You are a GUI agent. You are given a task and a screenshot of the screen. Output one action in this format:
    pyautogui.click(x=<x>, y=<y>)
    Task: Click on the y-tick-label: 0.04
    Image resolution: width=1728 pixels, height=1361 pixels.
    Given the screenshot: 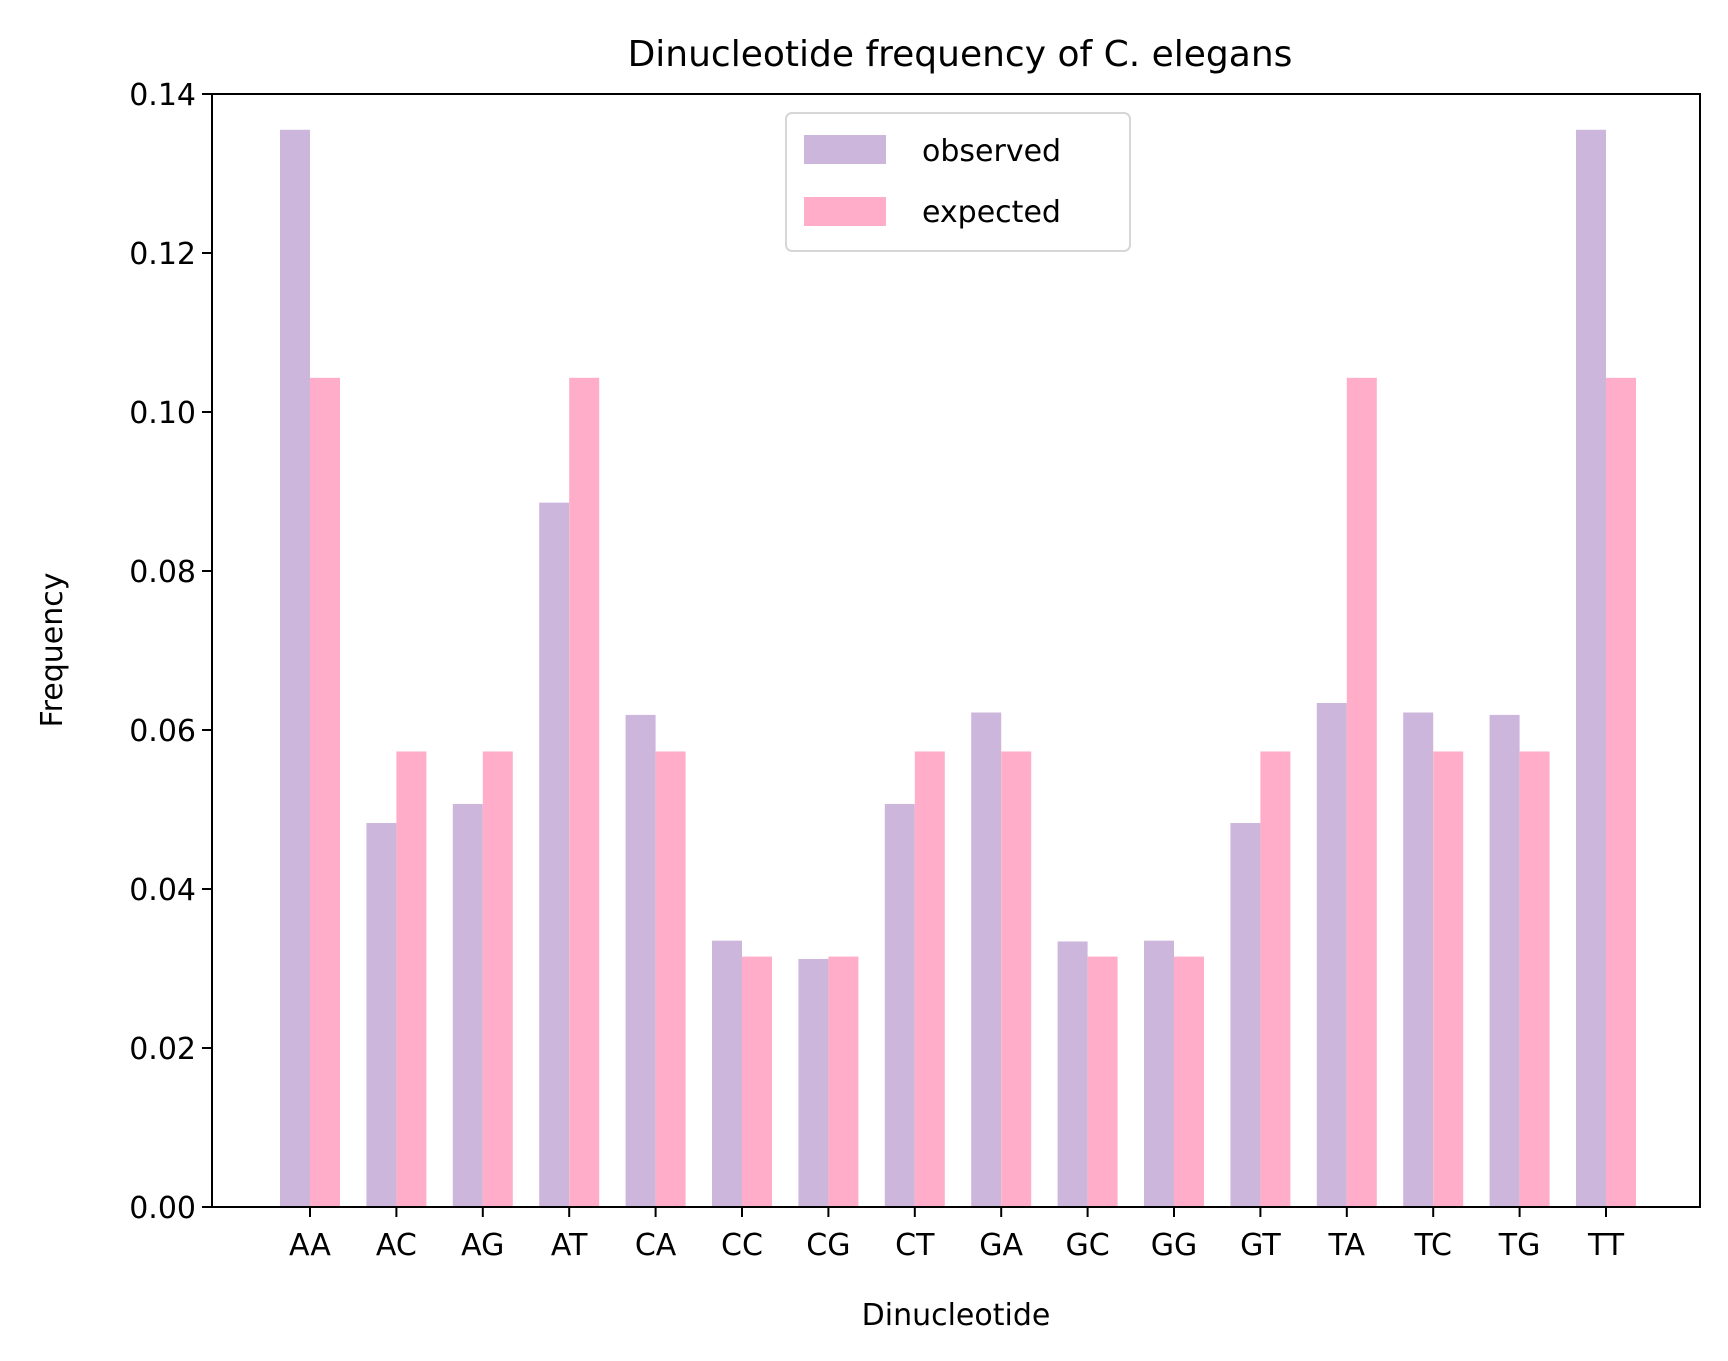 What is the action you would take?
    pyautogui.click(x=162, y=890)
    